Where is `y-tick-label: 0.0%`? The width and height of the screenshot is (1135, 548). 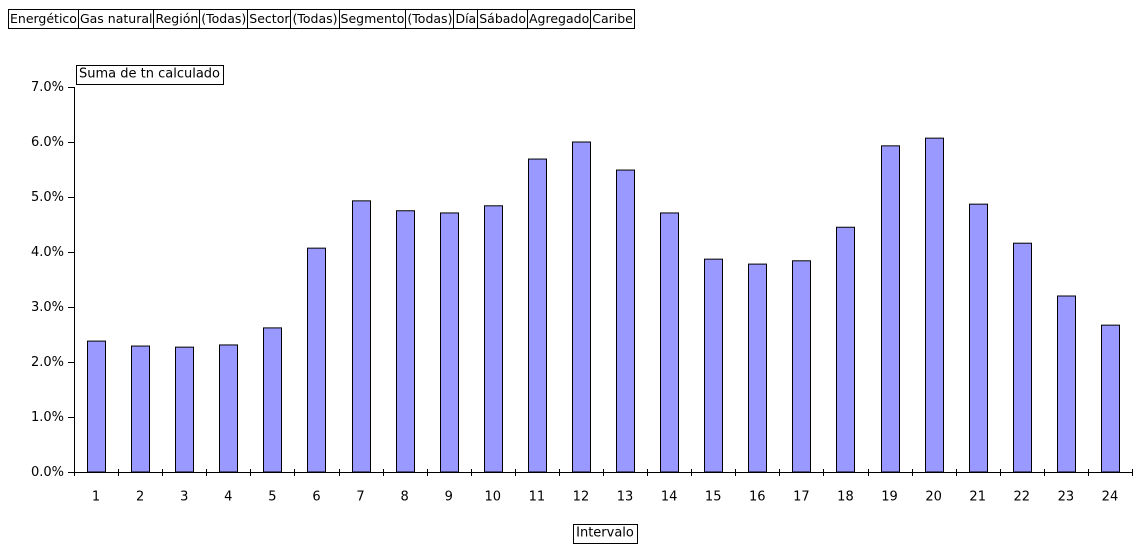 y-tick-label: 0.0% is located at coordinates (47, 472).